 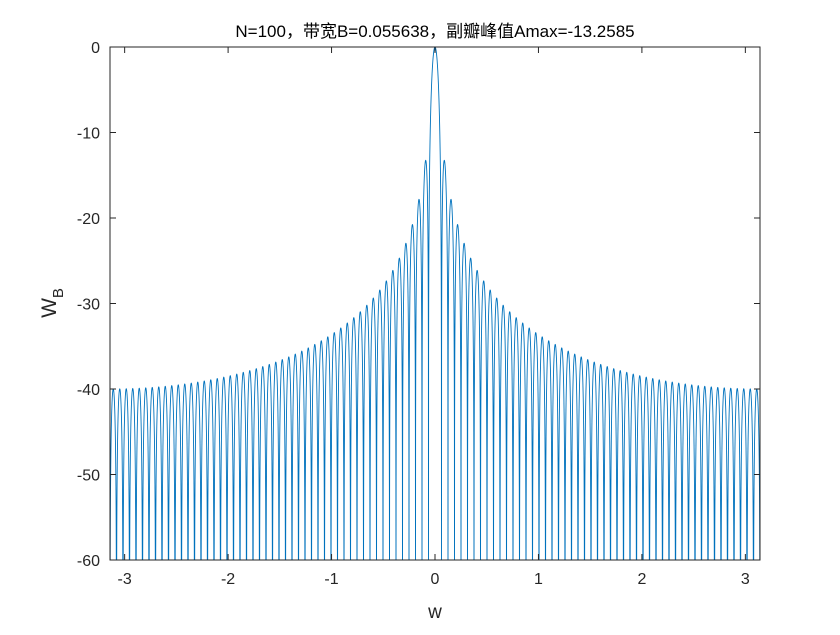 I want to click on x-tick-label: -3, so click(x=125, y=579).